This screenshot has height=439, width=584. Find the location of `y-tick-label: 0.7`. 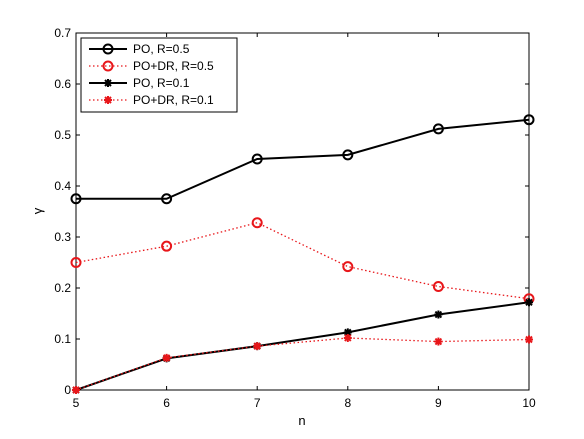

y-tick-label: 0.7 is located at coordinates (62, 33).